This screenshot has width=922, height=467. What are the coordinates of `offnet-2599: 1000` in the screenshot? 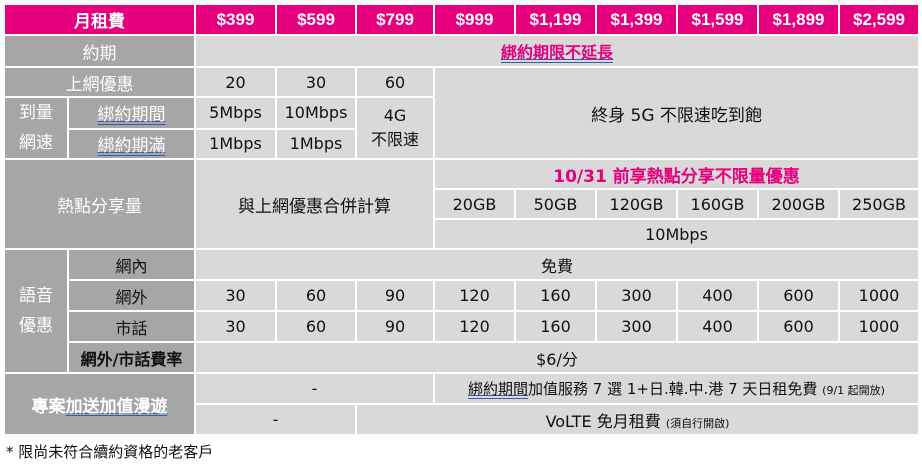 It's located at (879, 295).